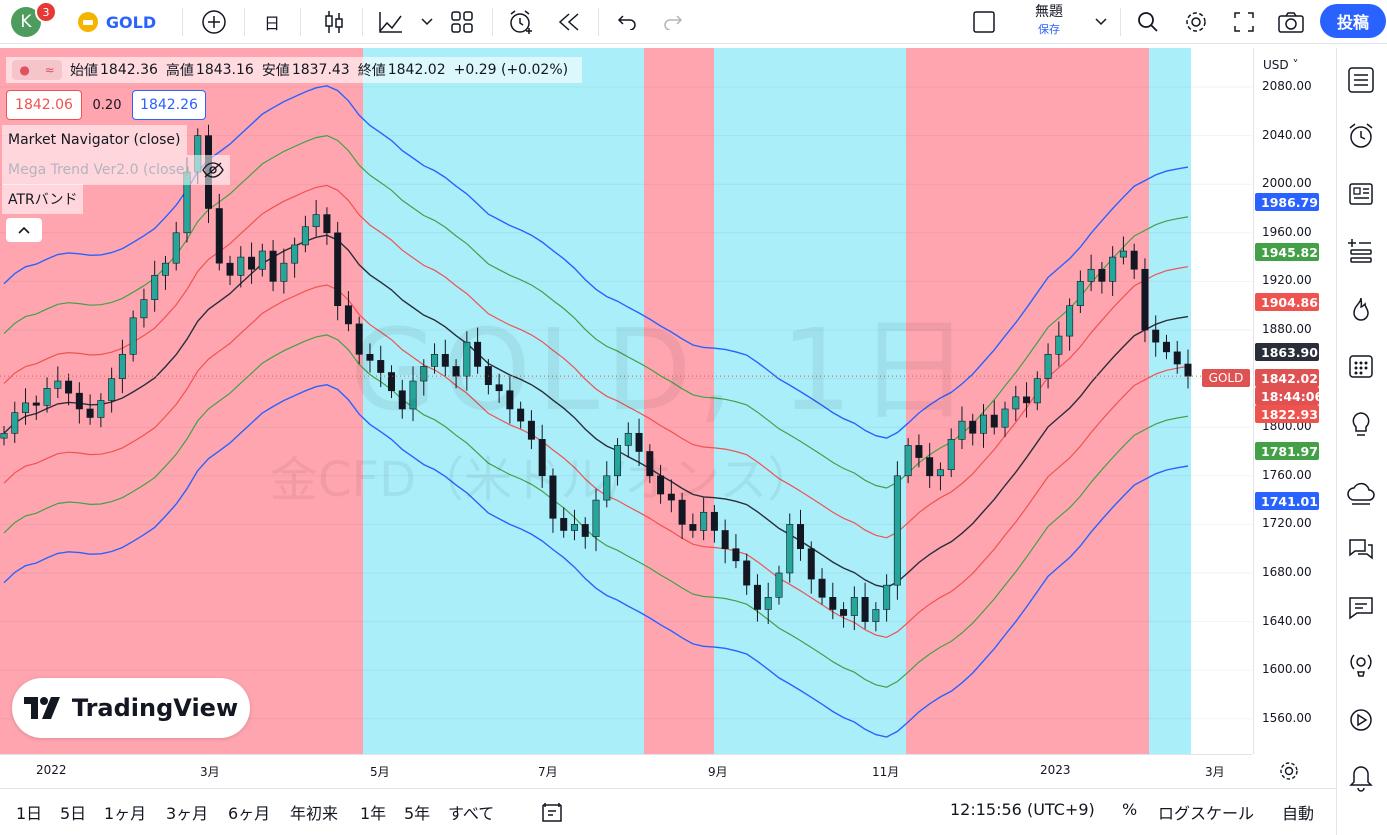 This screenshot has height=835, width=1387. What do you see at coordinates (214, 22) in the screenshot?
I see `compare-add-icon` at bounding box center [214, 22].